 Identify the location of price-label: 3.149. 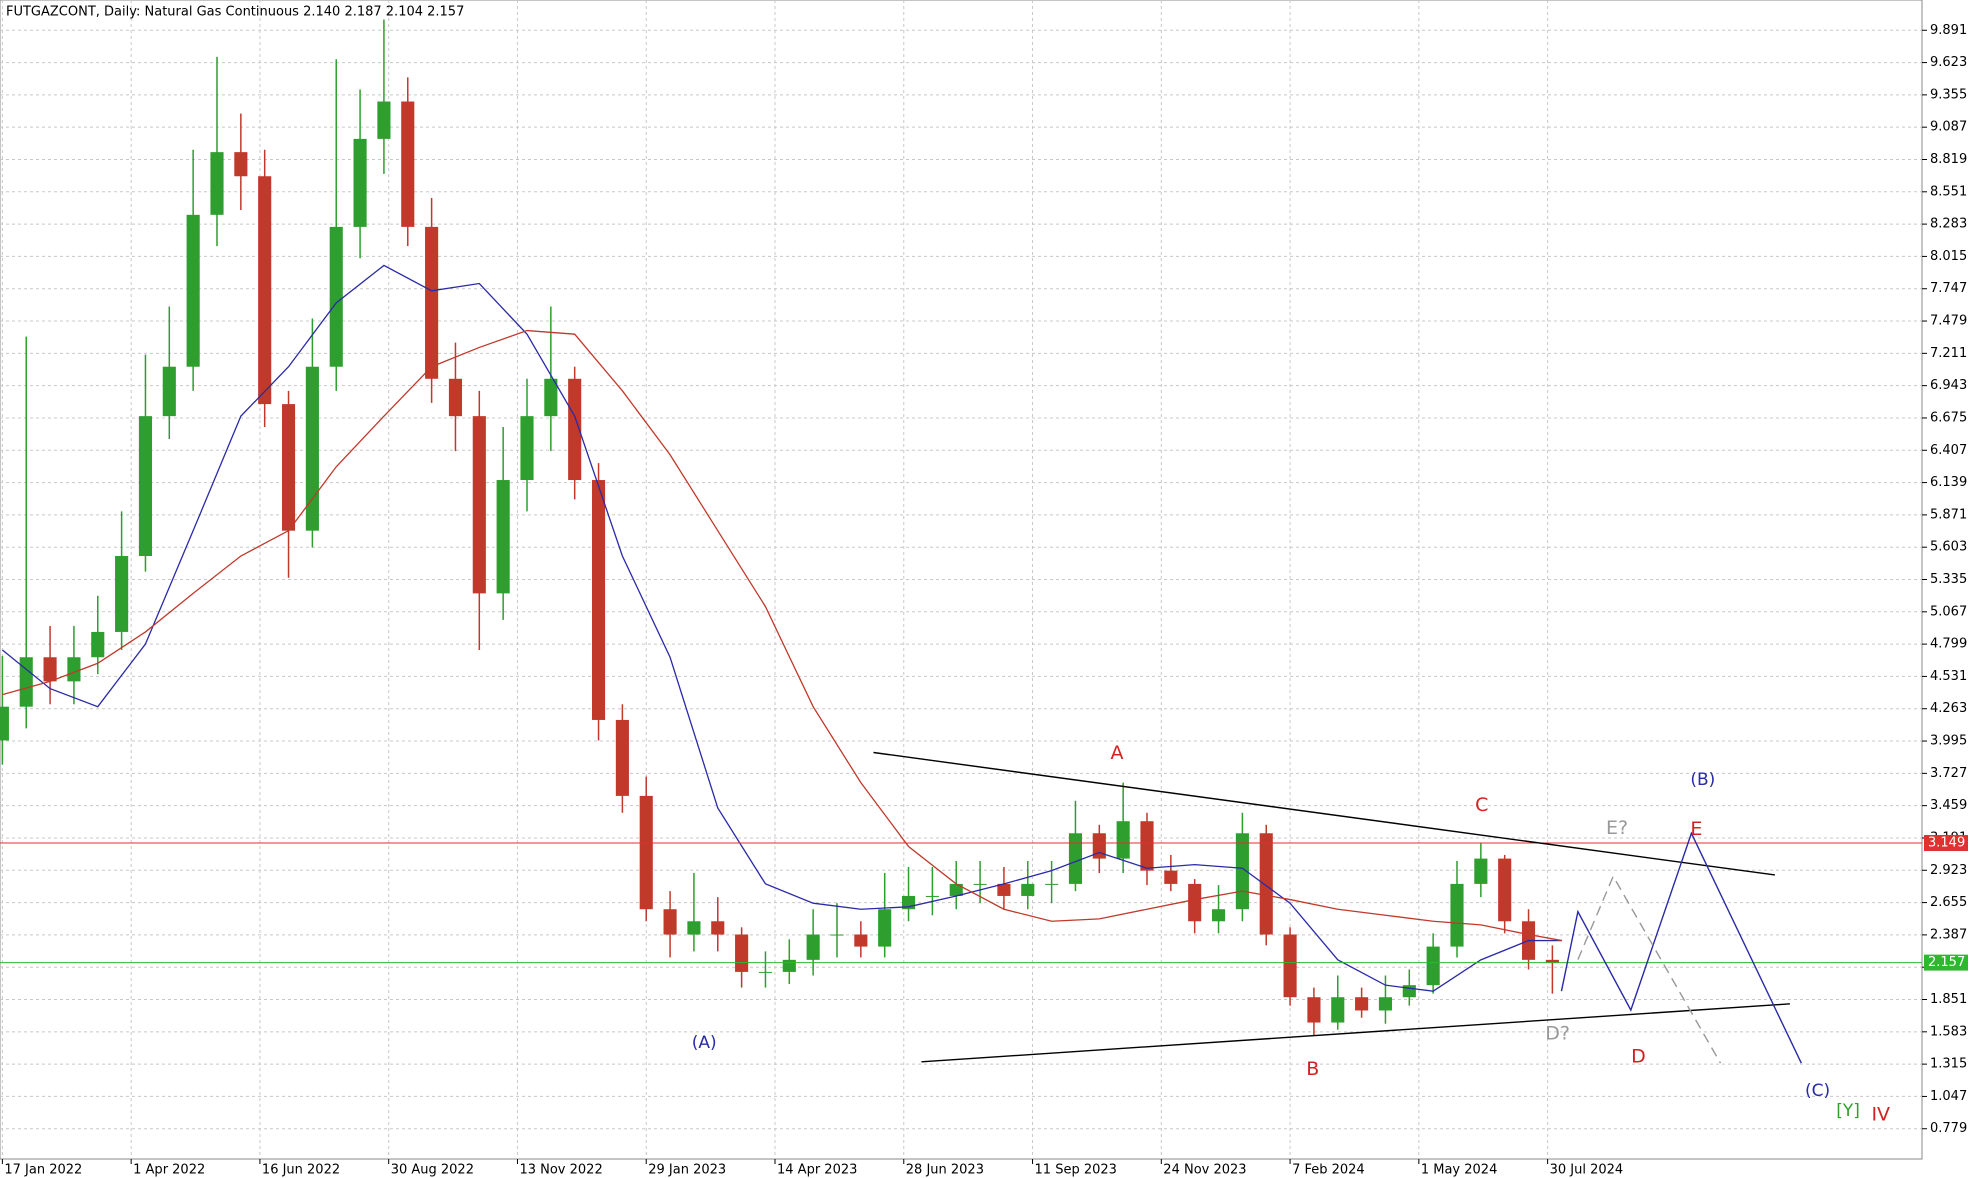
(1946, 843).